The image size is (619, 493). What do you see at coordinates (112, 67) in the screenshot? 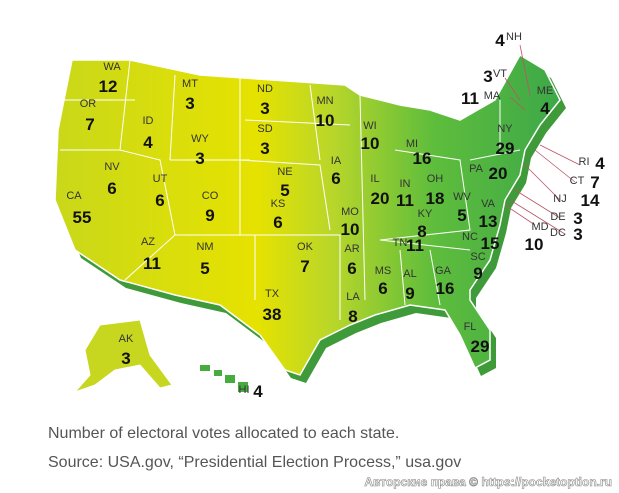
I see `state-abbr: WA` at bounding box center [112, 67].